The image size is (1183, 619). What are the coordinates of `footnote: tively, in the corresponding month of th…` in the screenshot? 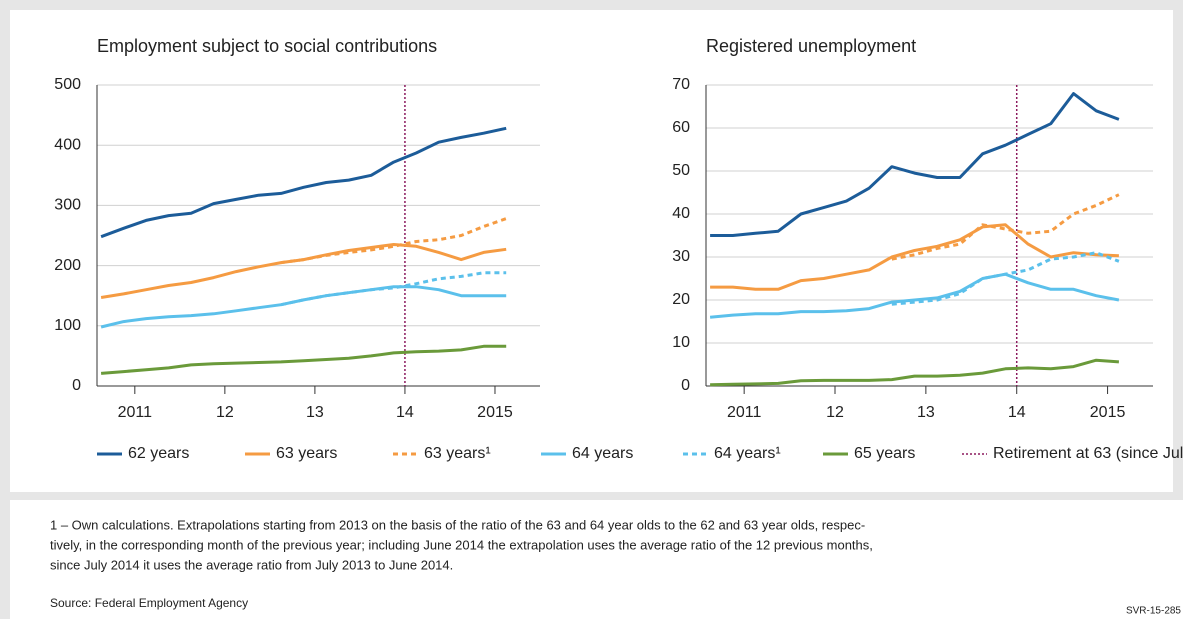 It's located at (461, 544).